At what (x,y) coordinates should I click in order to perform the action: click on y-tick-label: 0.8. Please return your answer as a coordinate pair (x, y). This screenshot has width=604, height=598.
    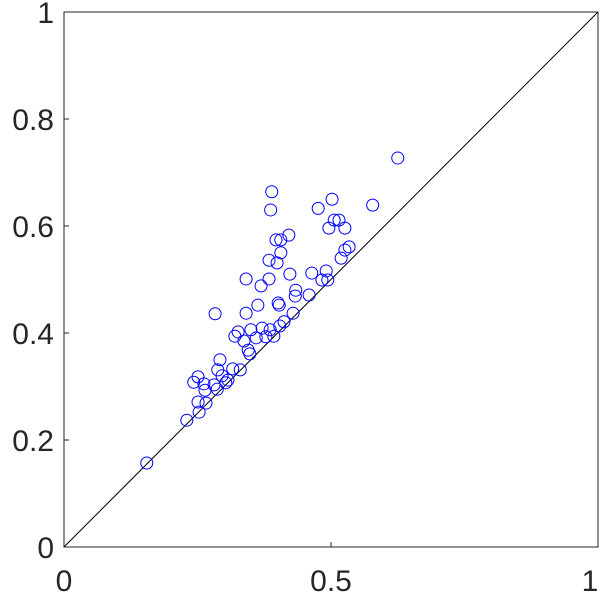
    Looking at the image, I should click on (33, 120).